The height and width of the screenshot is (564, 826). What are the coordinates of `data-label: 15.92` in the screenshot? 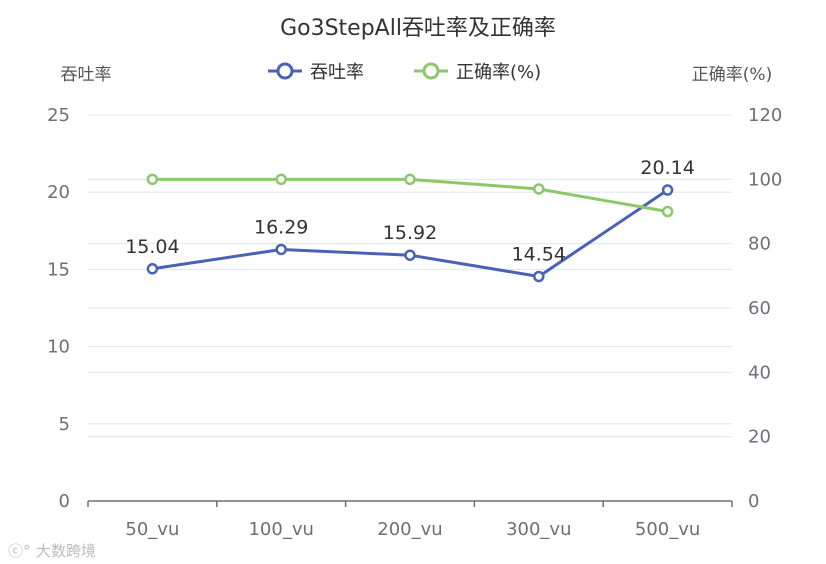 It's located at (410, 233).